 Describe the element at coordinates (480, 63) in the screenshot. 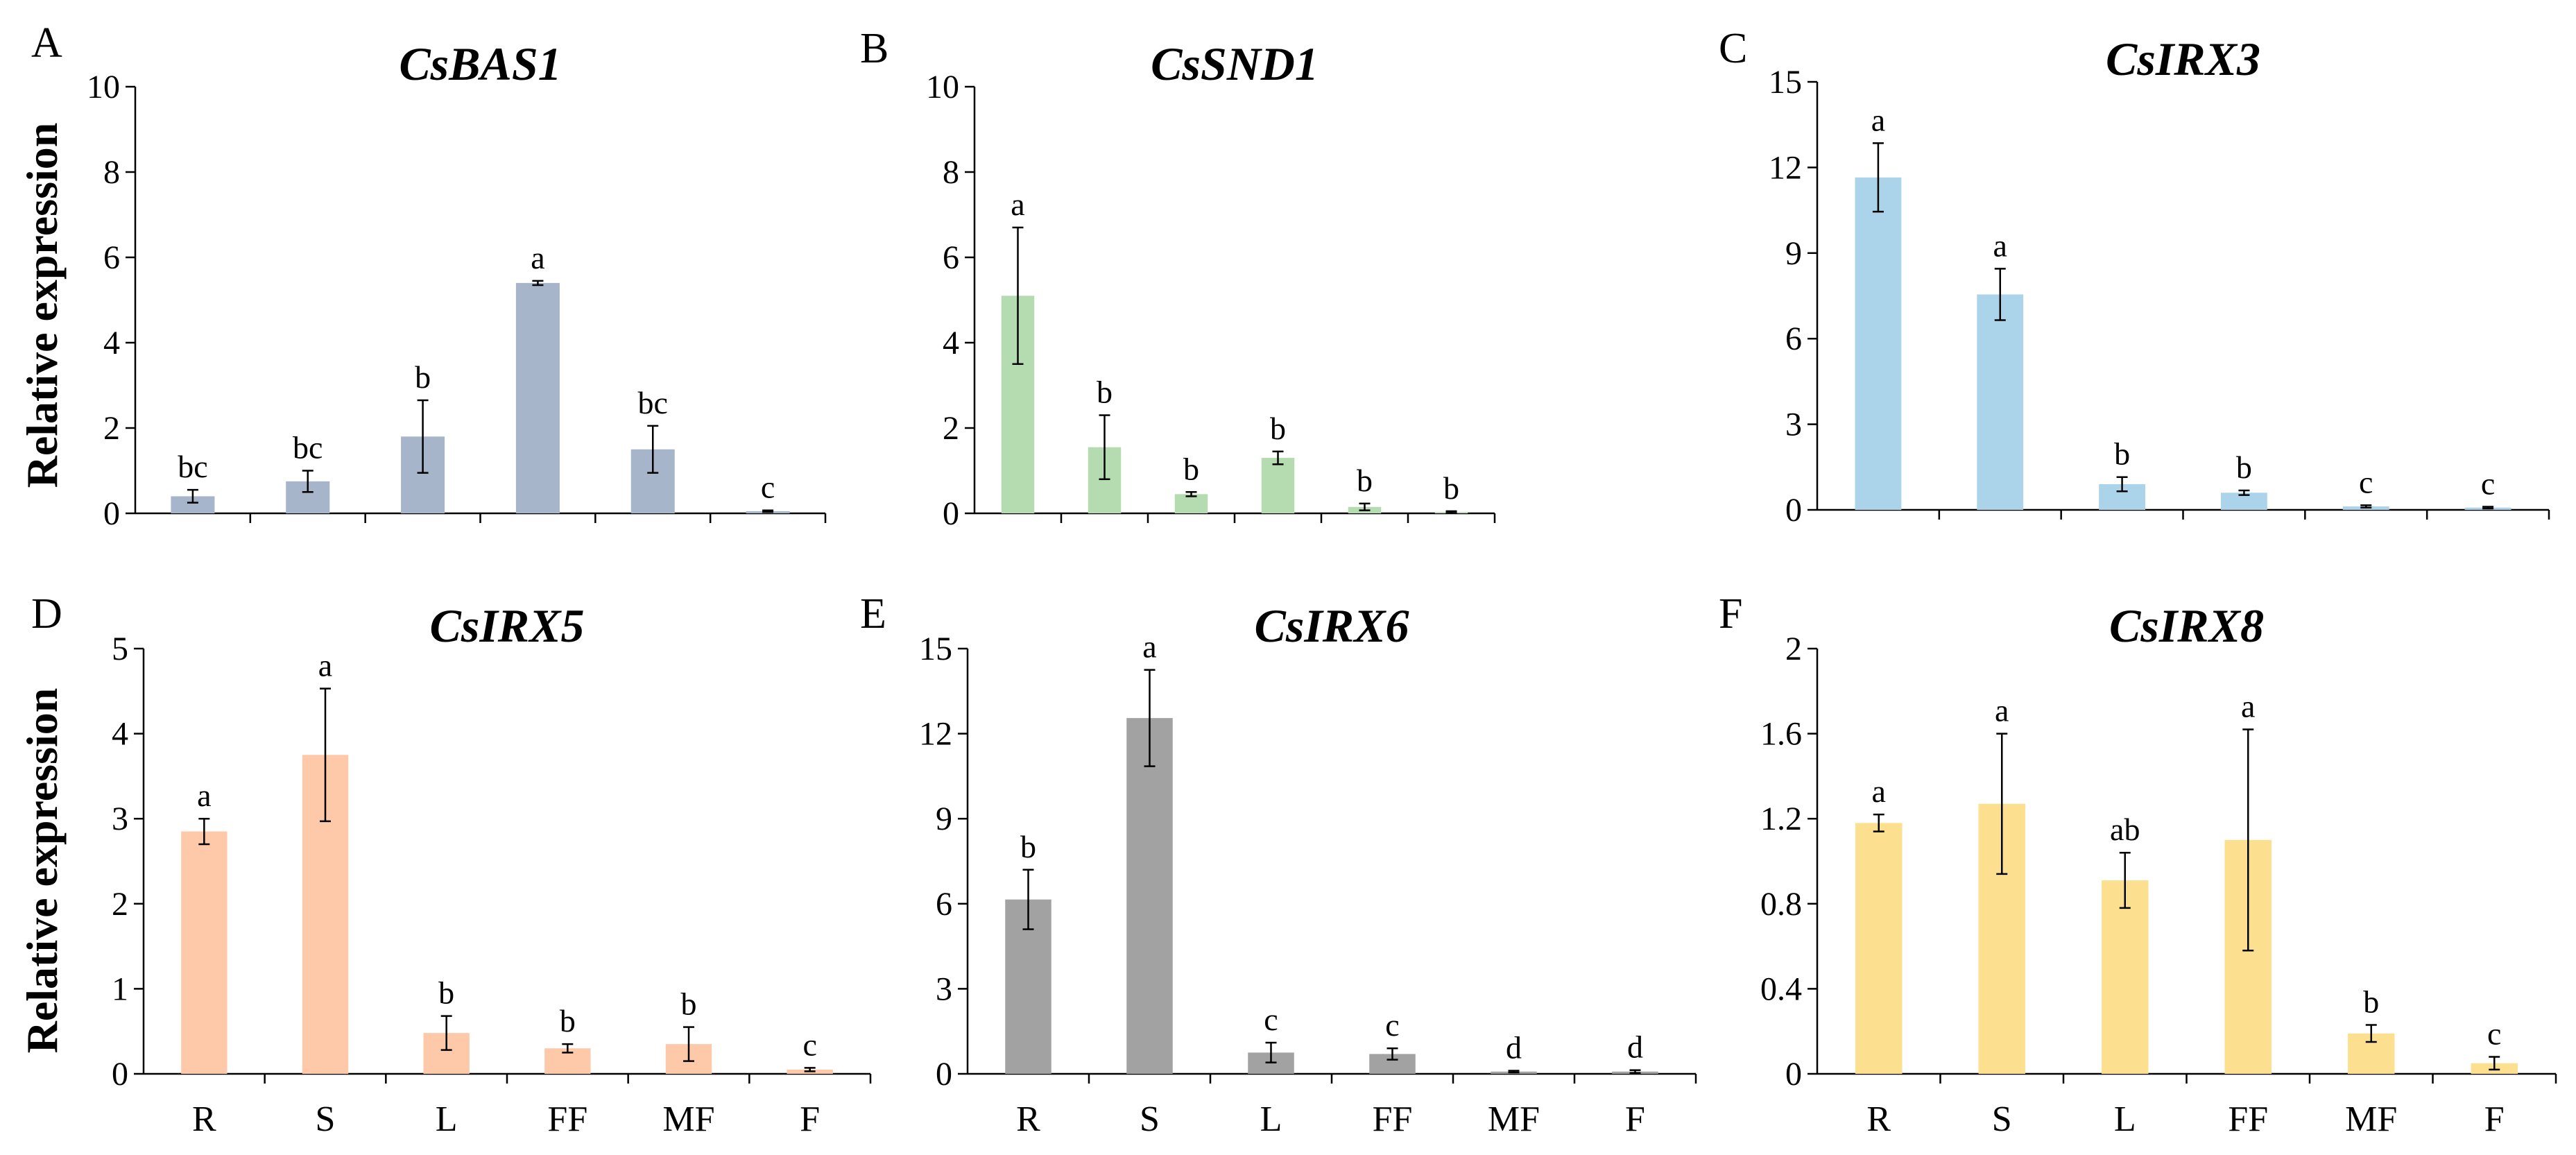

I see `chart-title: CsBAS1` at that location.